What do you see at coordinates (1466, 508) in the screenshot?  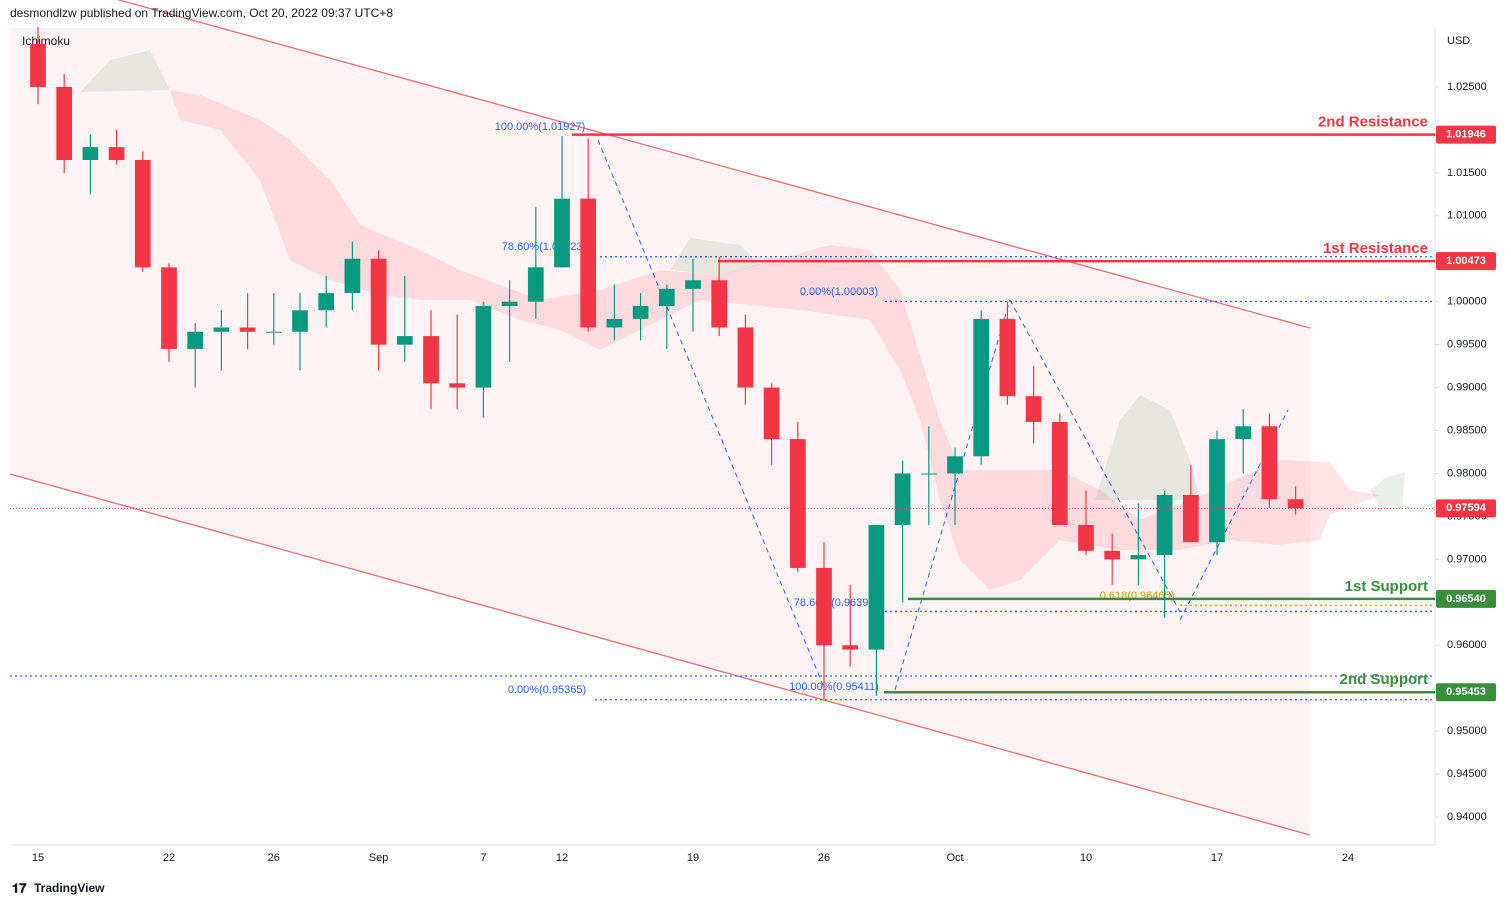 I see `current-price-label: 0.97594` at bounding box center [1466, 508].